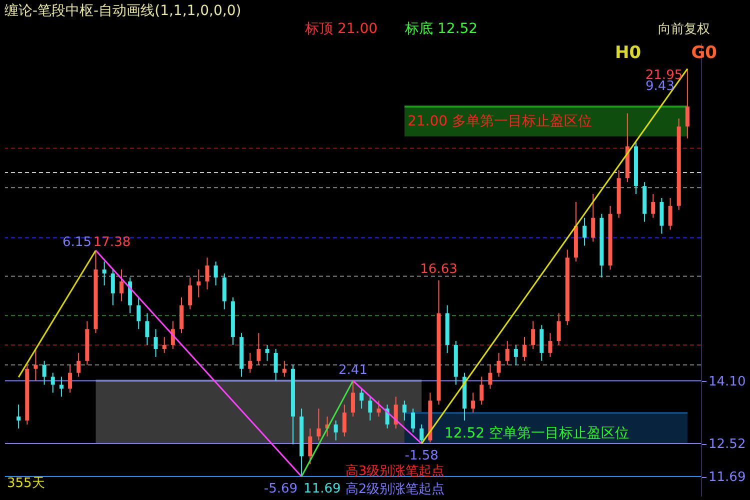 This screenshot has height=500, width=750. I want to click on annotation: -5.69, so click(281, 489).